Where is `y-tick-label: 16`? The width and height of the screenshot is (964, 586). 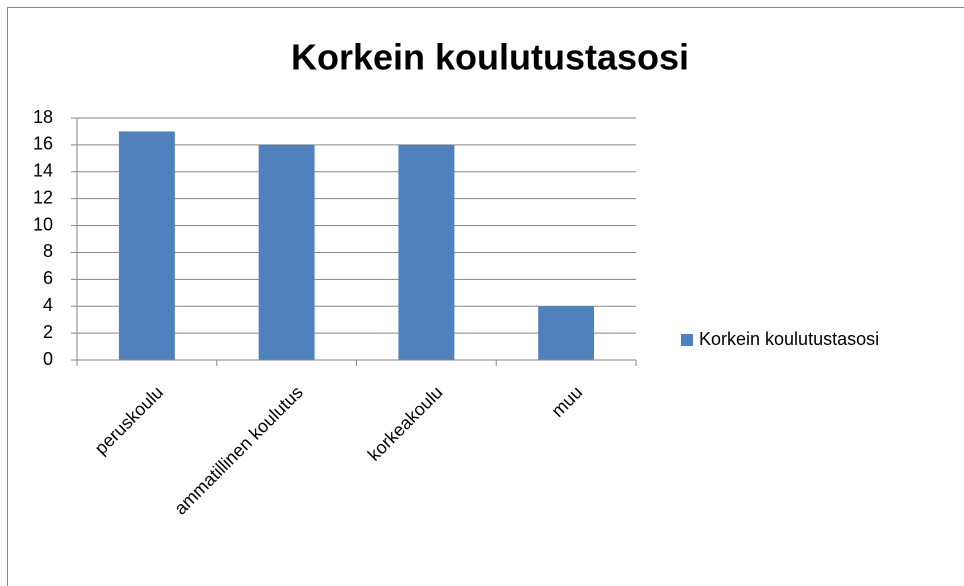
y-tick-label: 16 is located at coordinates (43, 144).